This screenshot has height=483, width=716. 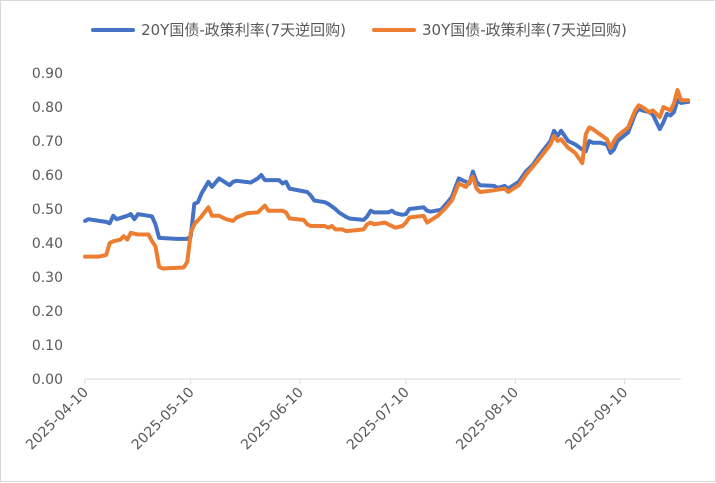 I want to click on legend-swatch-30y, so click(x=394, y=29).